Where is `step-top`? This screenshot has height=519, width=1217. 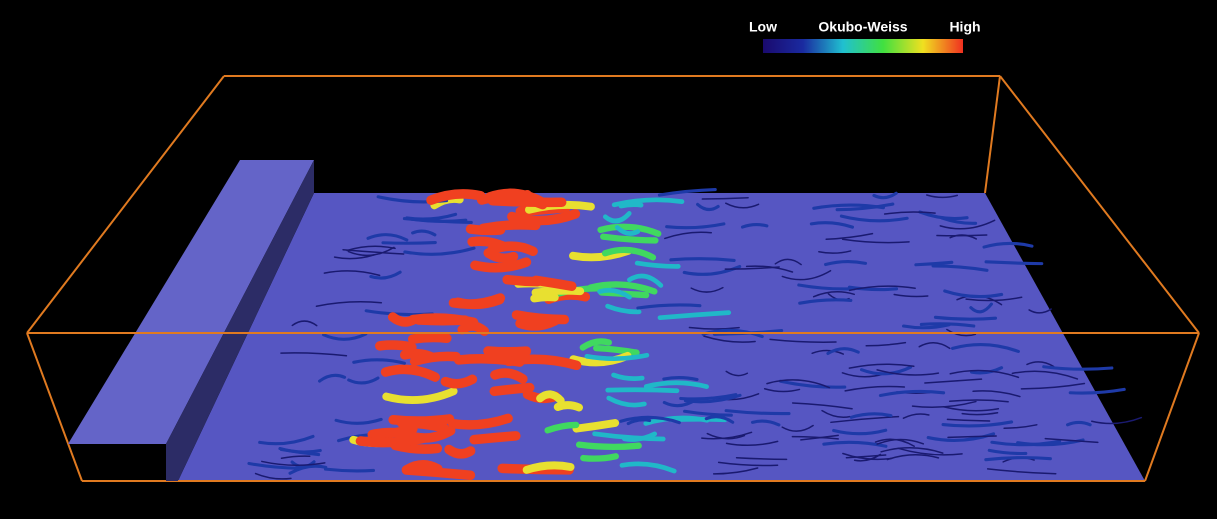 step-top is located at coordinates (191, 302).